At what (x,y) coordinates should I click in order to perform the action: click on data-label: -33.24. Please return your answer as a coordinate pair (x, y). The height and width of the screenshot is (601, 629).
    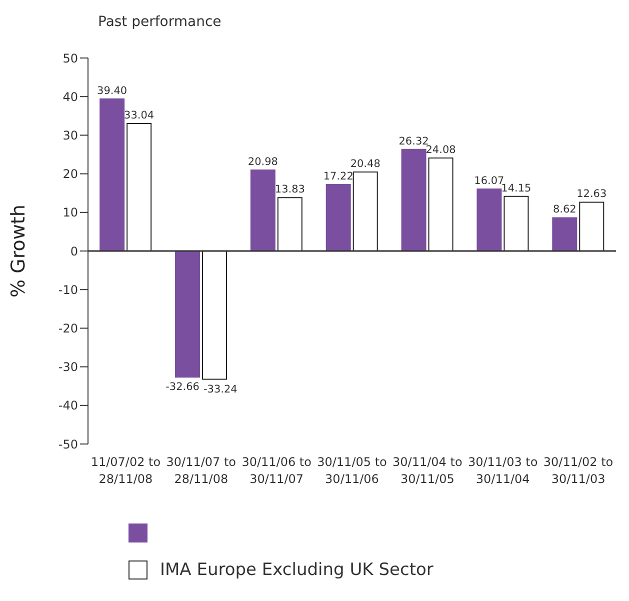
    Looking at the image, I should click on (220, 389).